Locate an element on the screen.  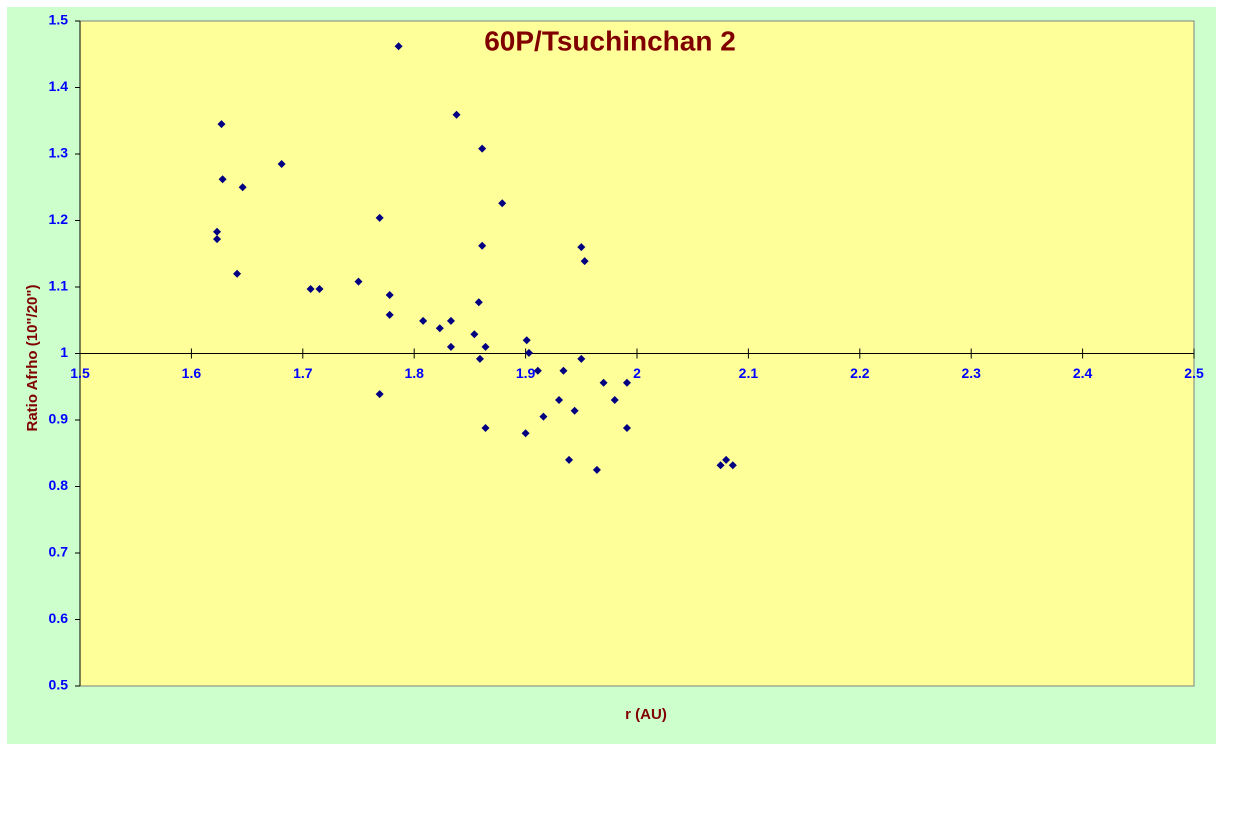
y-tick-label: 1.3 is located at coordinates (59, 153).